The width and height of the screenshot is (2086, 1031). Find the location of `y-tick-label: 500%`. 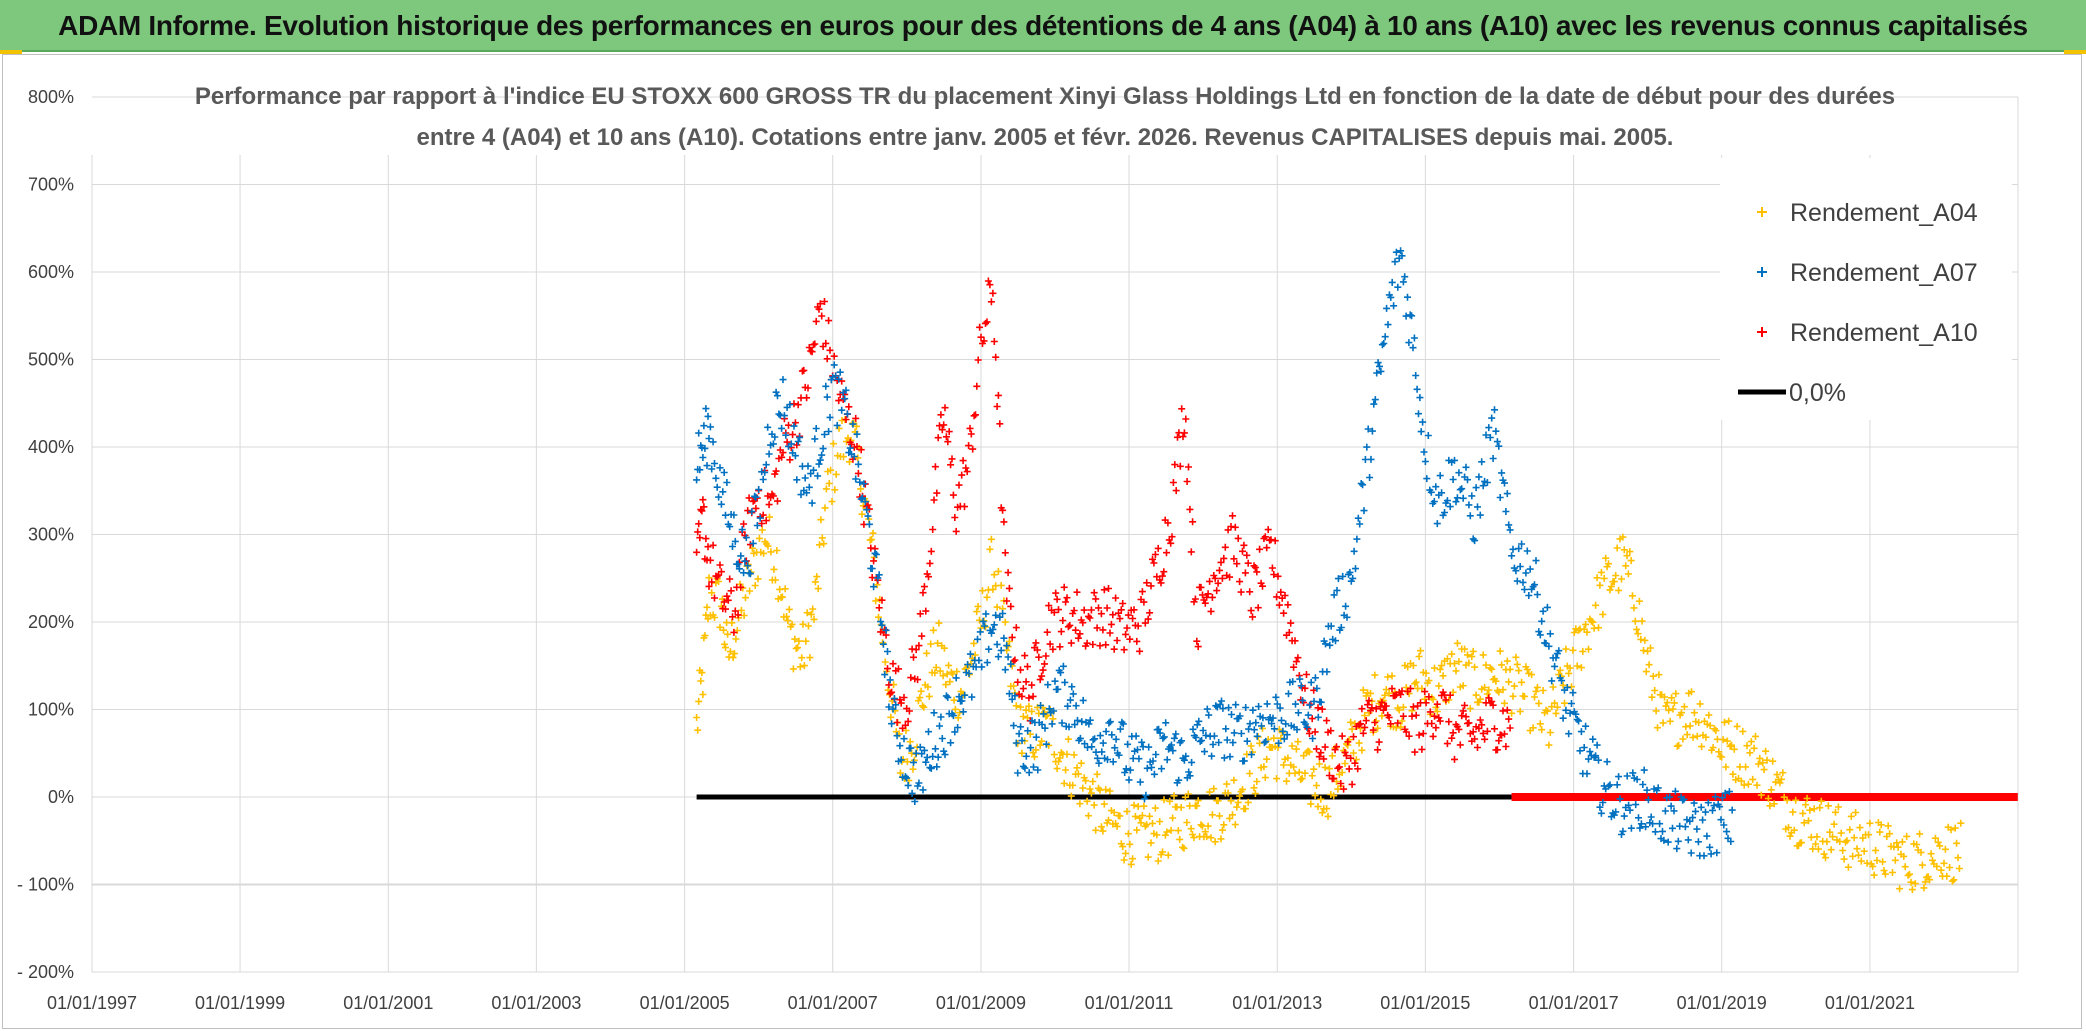

y-tick-label: 500% is located at coordinates (51, 360).